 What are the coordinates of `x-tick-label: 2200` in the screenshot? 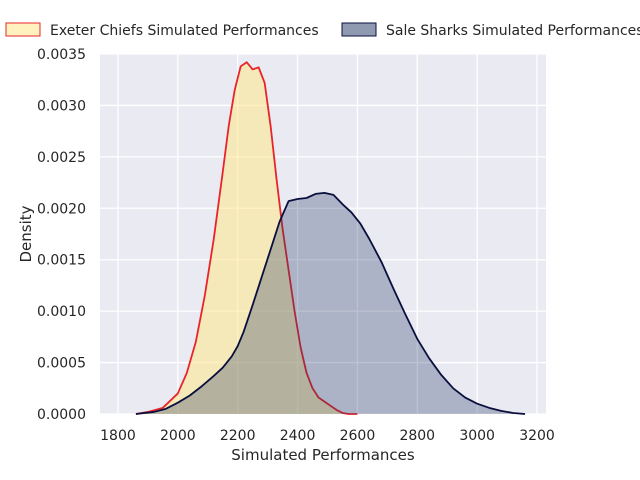 It's located at (238, 436).